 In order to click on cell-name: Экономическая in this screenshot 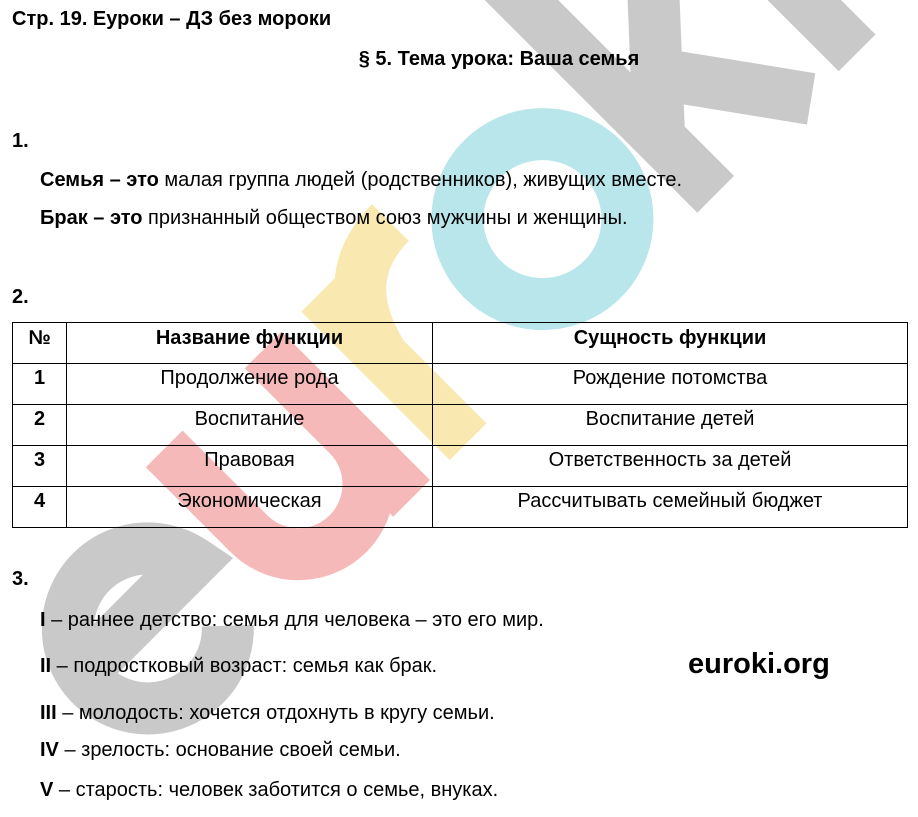, I will do `click(249, 507)`.